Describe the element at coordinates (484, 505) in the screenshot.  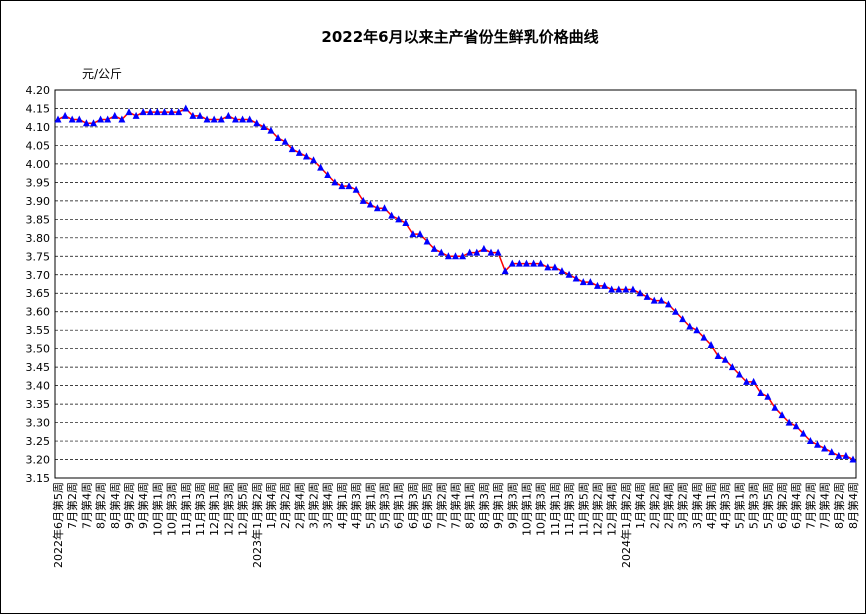
I see `x-tick-label: 8月第3周` at that location.